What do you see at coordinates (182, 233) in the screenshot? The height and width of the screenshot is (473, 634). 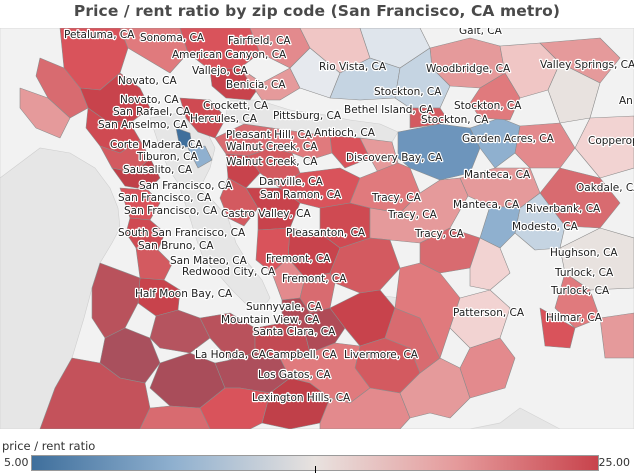 I see `place-label: South San Francisco, CA` at bounding box center [182, 233].